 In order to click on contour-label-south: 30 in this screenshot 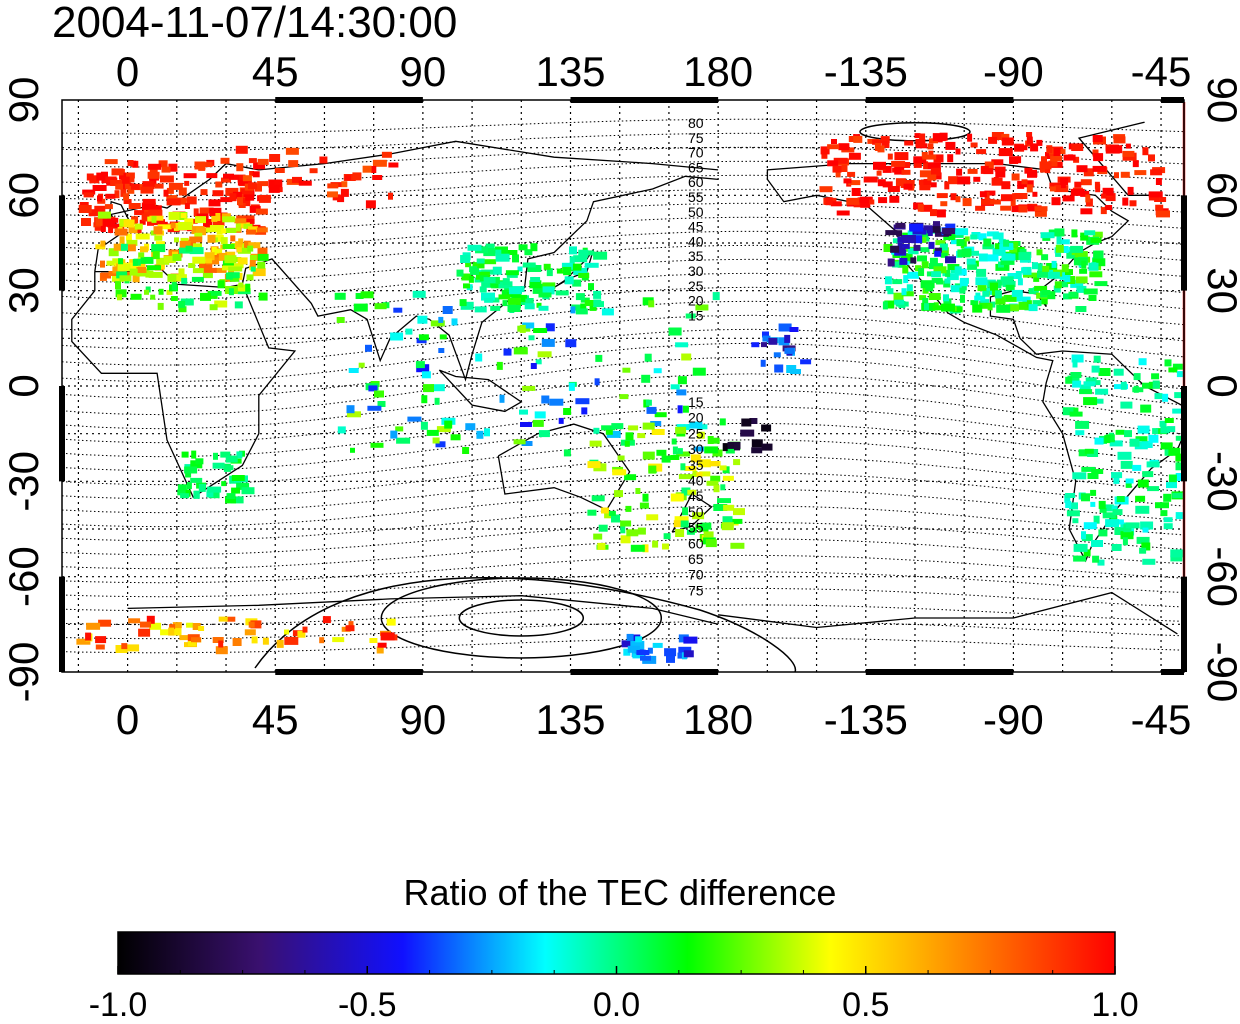, I will do `click(696, 449)`.